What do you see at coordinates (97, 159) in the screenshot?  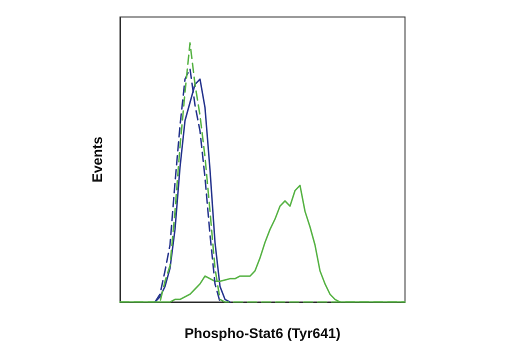 I see `y-axis-title: Events` at bounding box center [97, 159].